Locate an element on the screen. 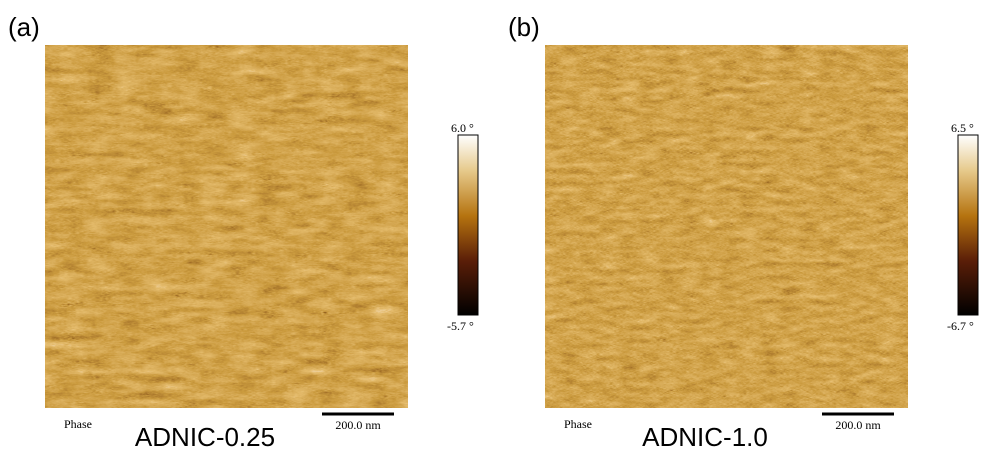 The height and width of the screenshot is (450, 982). panel-label: (a) is located at coordinates (24, 27).